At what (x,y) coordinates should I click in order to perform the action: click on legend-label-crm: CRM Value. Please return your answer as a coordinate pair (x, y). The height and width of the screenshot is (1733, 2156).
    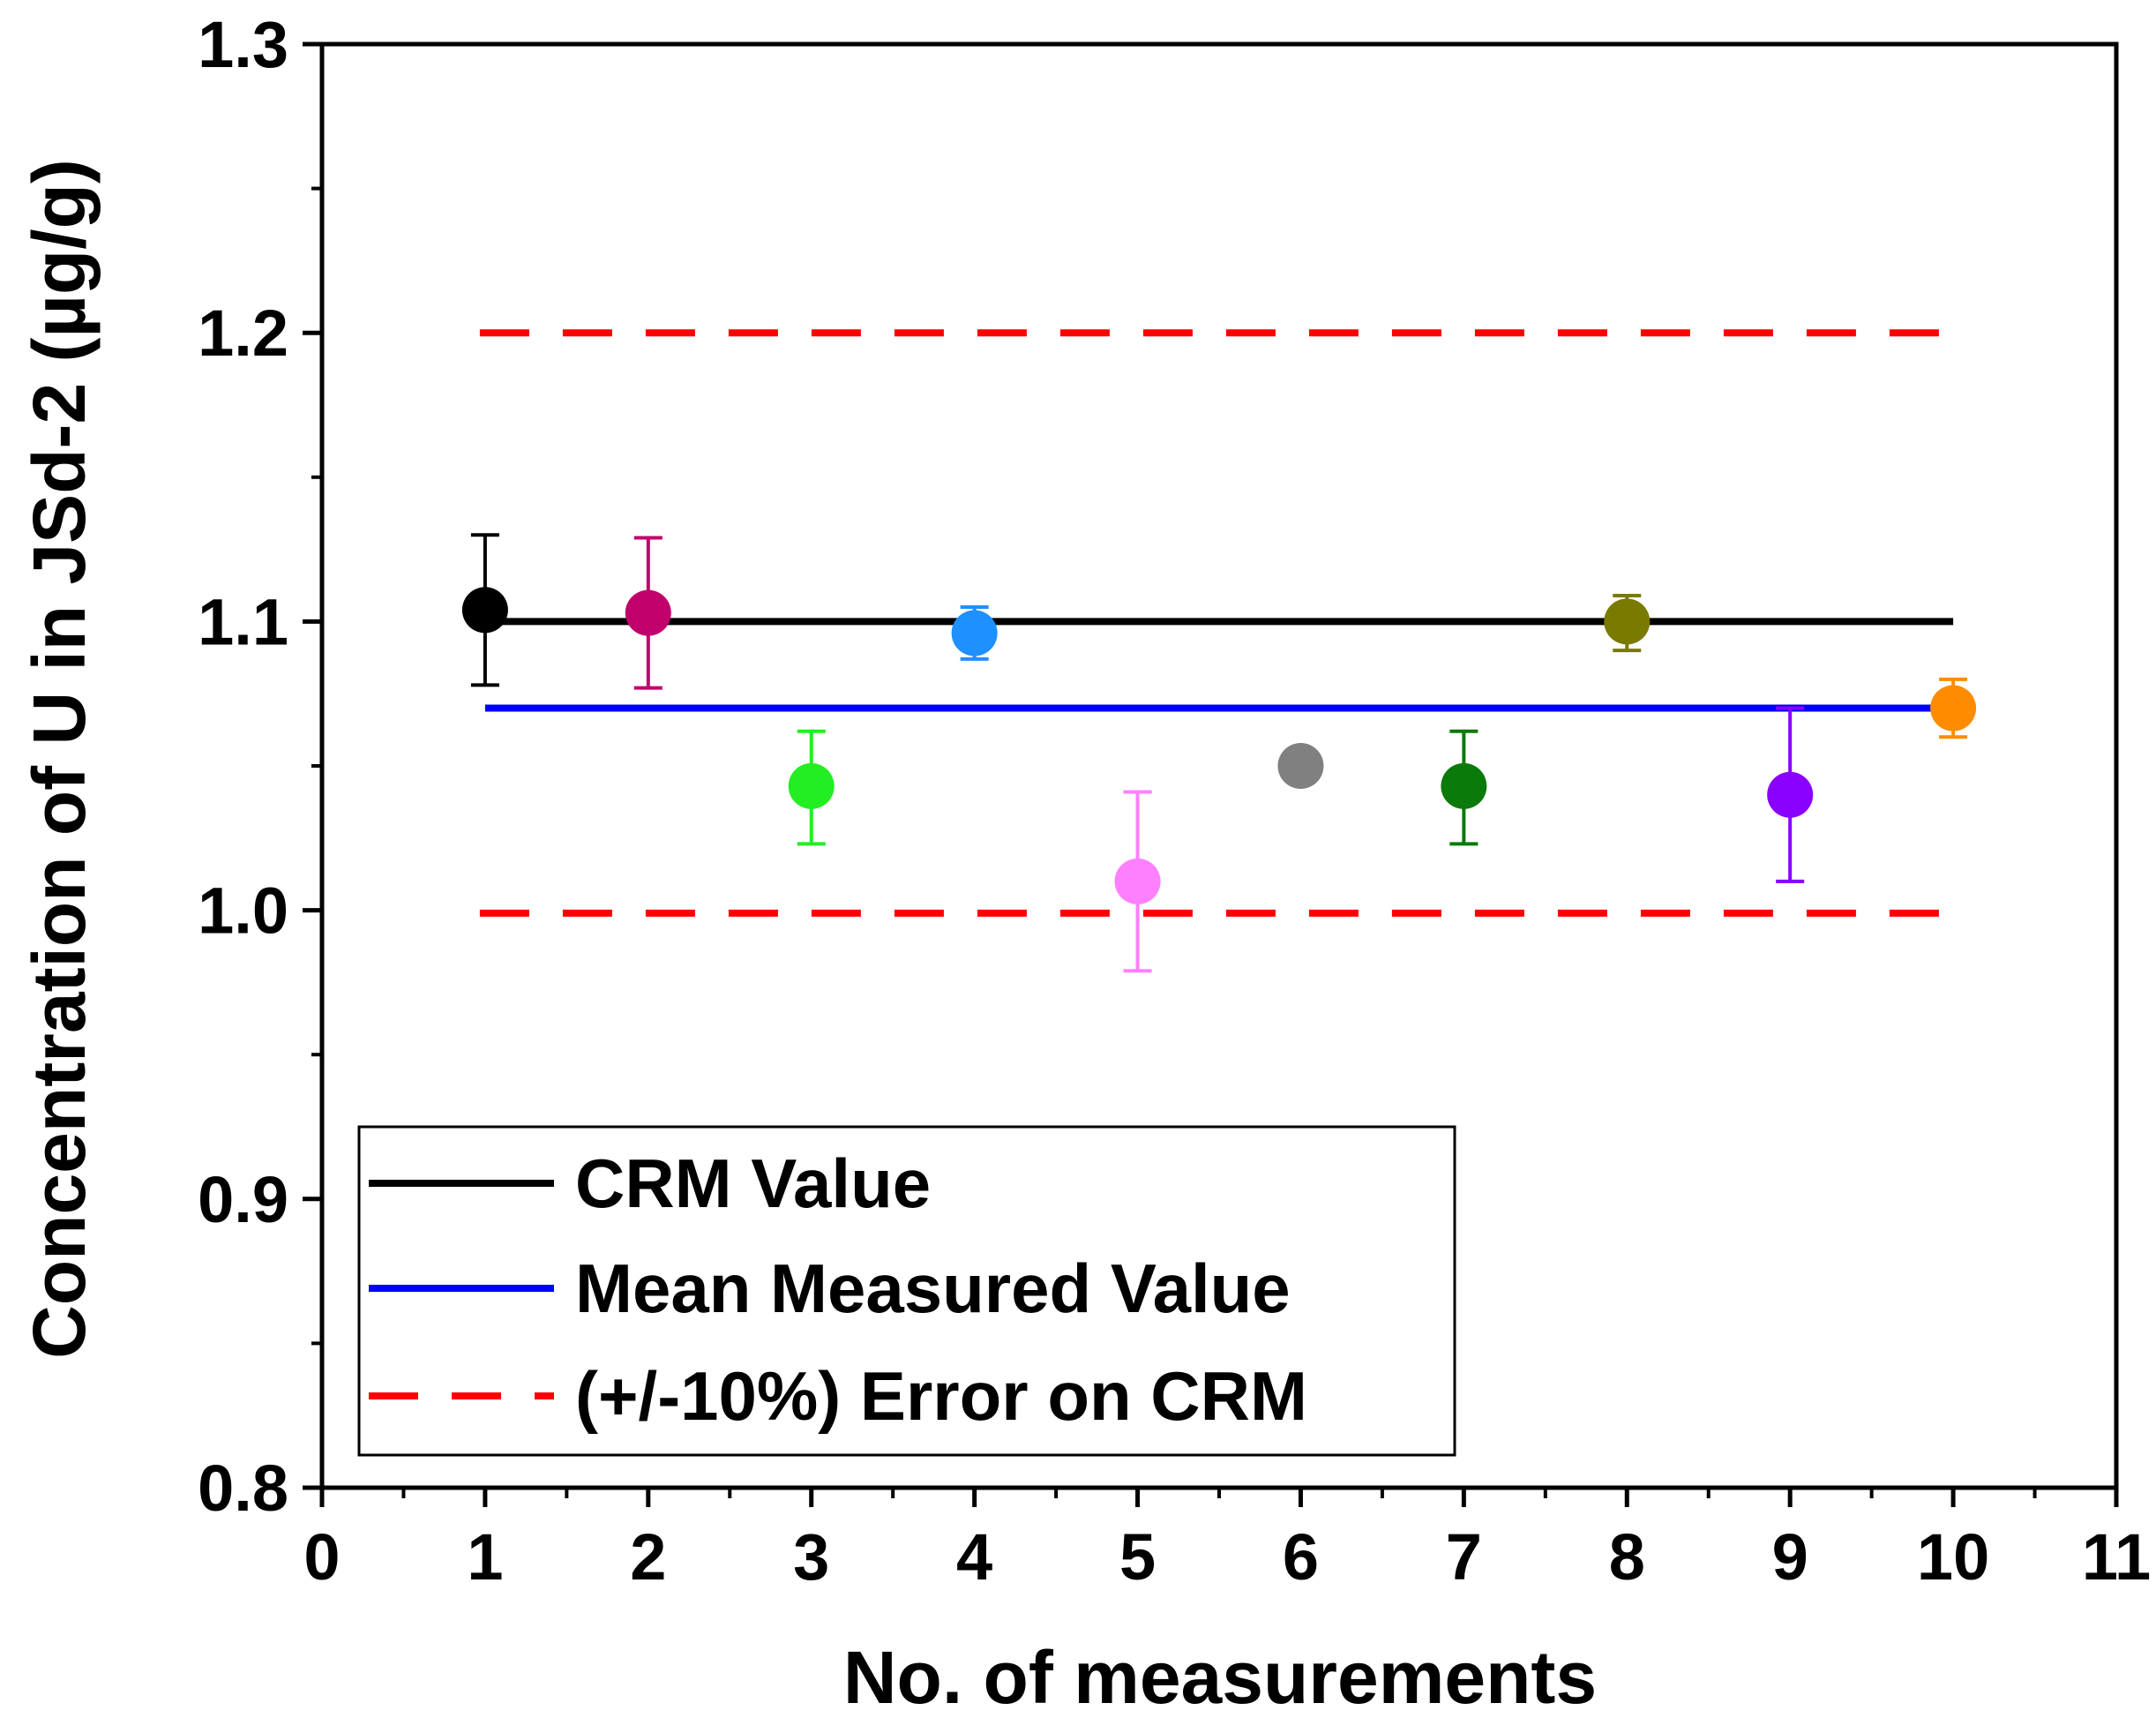
    Looking at the image, I should click on (753, 1183).